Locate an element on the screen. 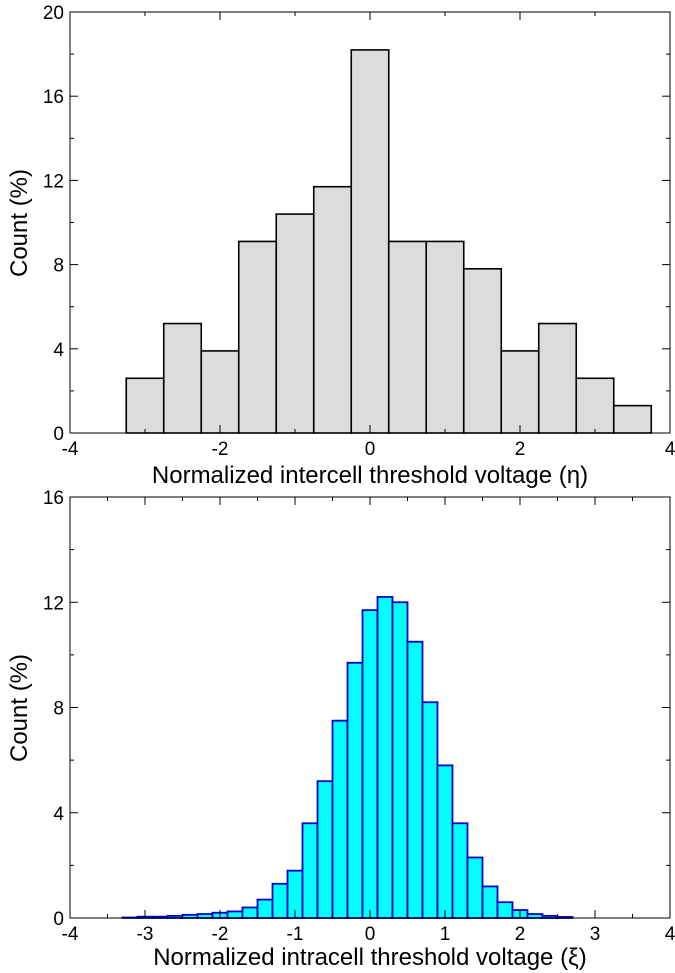 This screenshot has height=973, width=675. intercell-y-tick-label: 4 is located at coordinates (58, 350).